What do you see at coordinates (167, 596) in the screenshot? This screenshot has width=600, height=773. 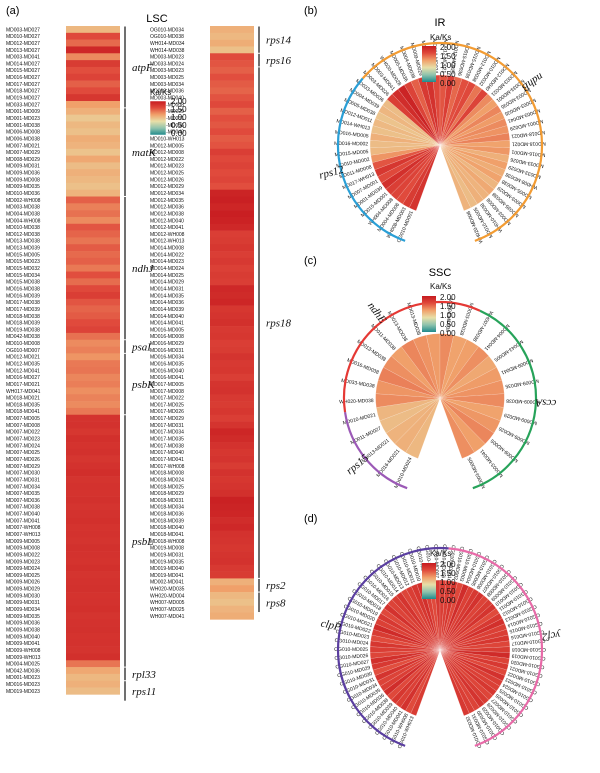 I see `heatmap-row-label: WH020-MD004` at bounding box center [167, 596].